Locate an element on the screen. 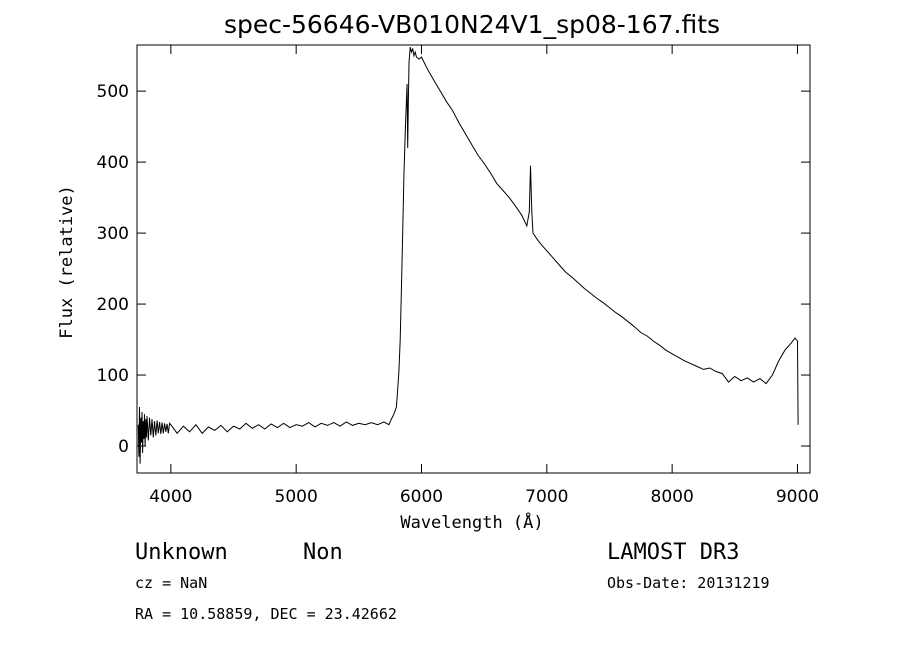 Image resolution: width=900 pixels, height=649 pixels. chart-title: spec-56646-VB010N24V1_sp08-167.fits is located at coordinates (472, 24).